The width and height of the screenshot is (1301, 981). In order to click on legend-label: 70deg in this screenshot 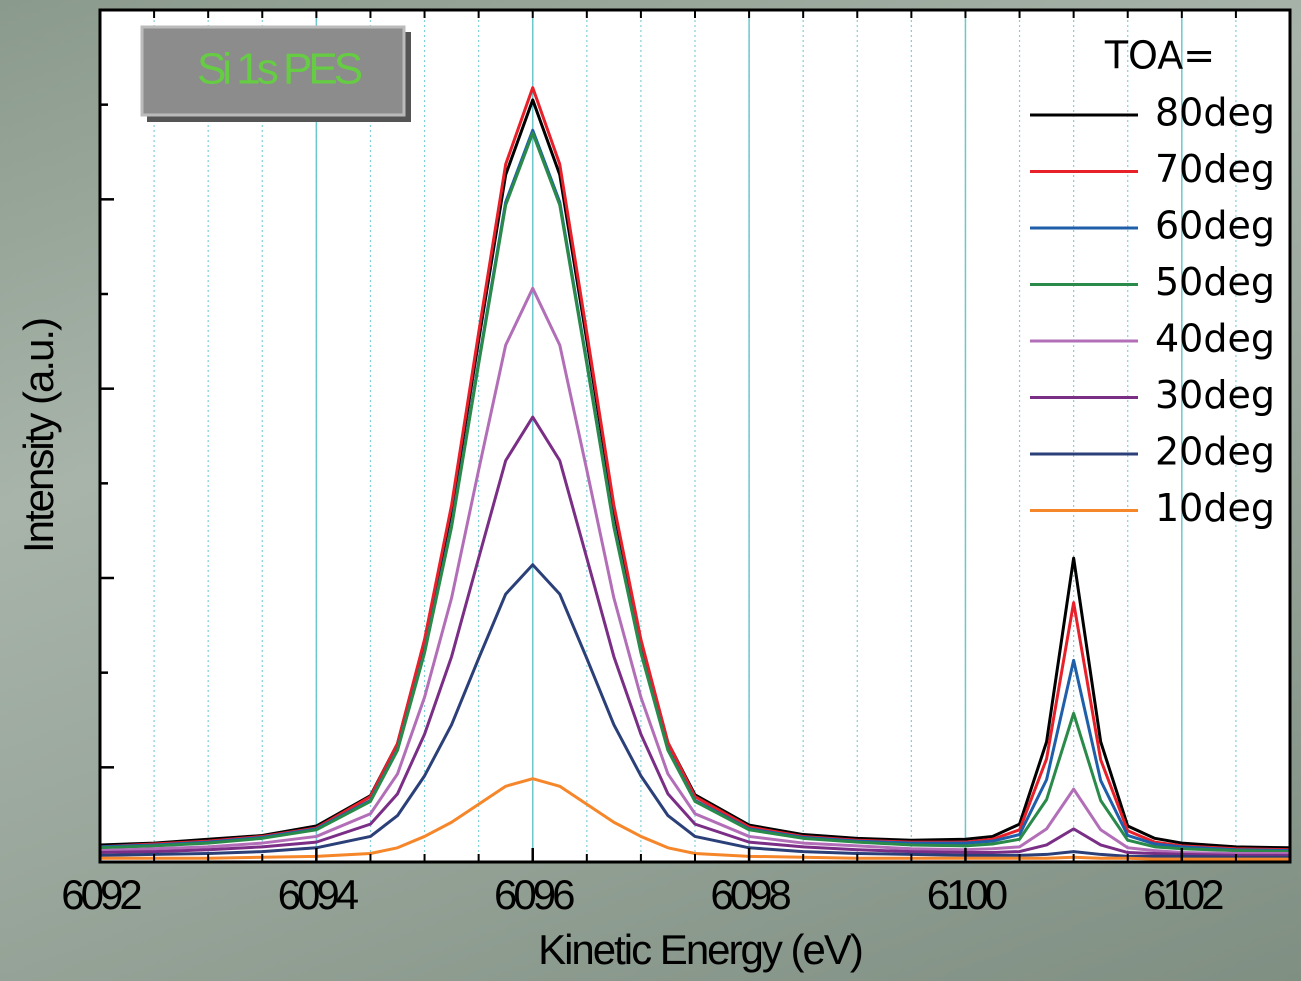, I will do `click(1215, 169)`.